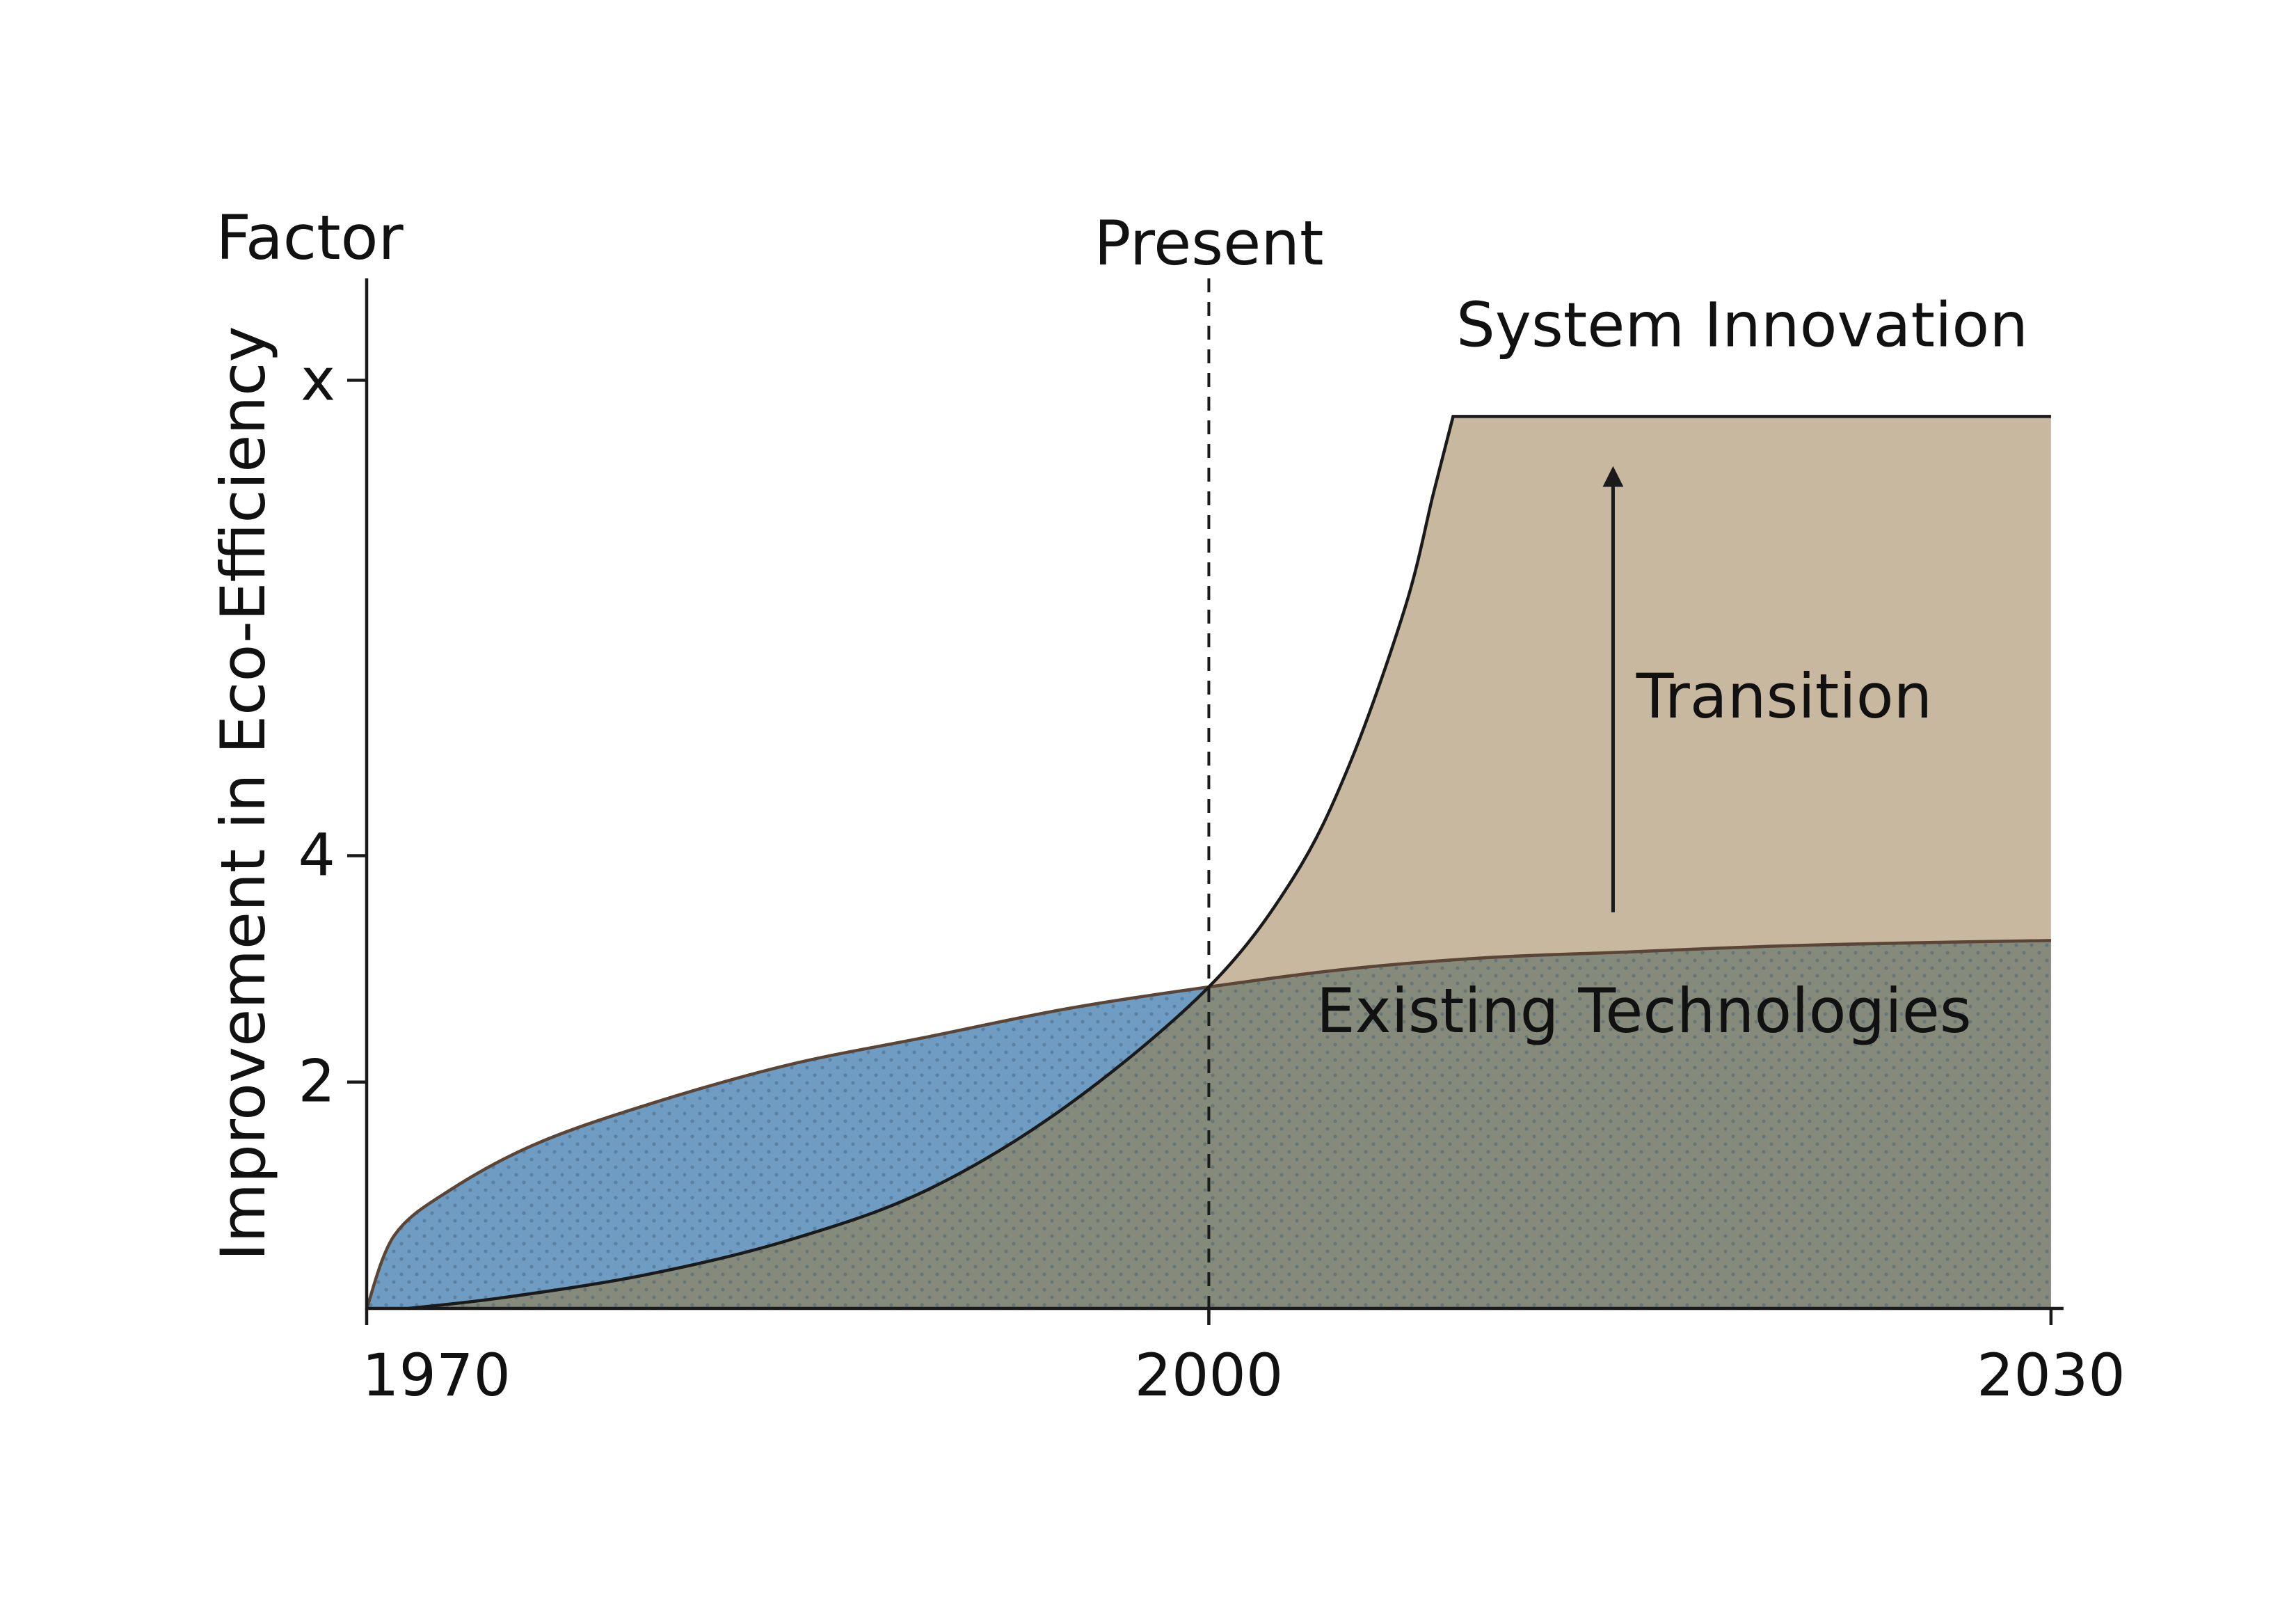 Image resolution: width=2296 pixels, height=1607 pixels. What do you see at coordinates (1785, 696) in the screenshot?
I see `annotation-label: Transition` at bounding box center [1785, 696].